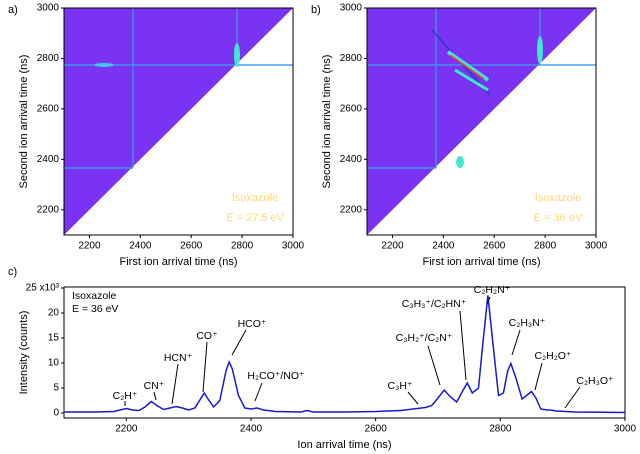 The width and height of the screenshot is (640, 454). What do you see at coordinates (316, 10) in the screenshot?
I see `panel-label: b)` at bounding box center [316, 10].